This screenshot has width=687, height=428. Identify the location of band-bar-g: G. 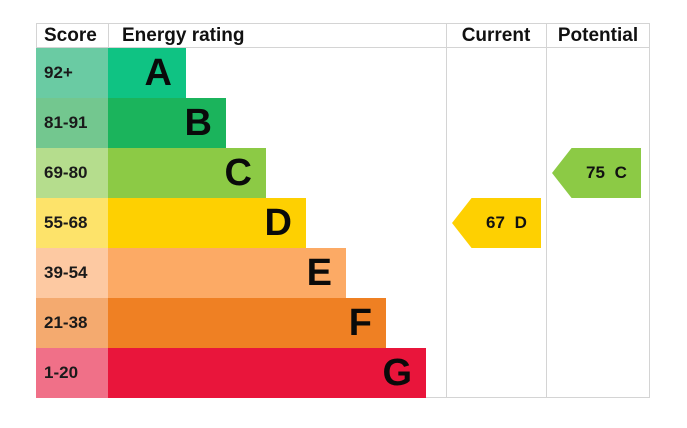
(267, 373).